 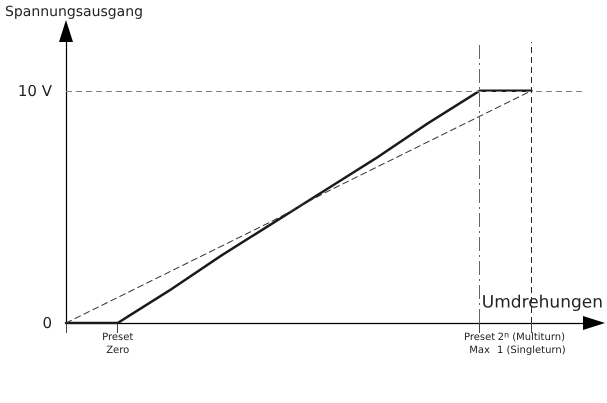 I want to click on chart-title: Spannungsausgang, so click(x=74, y=12).